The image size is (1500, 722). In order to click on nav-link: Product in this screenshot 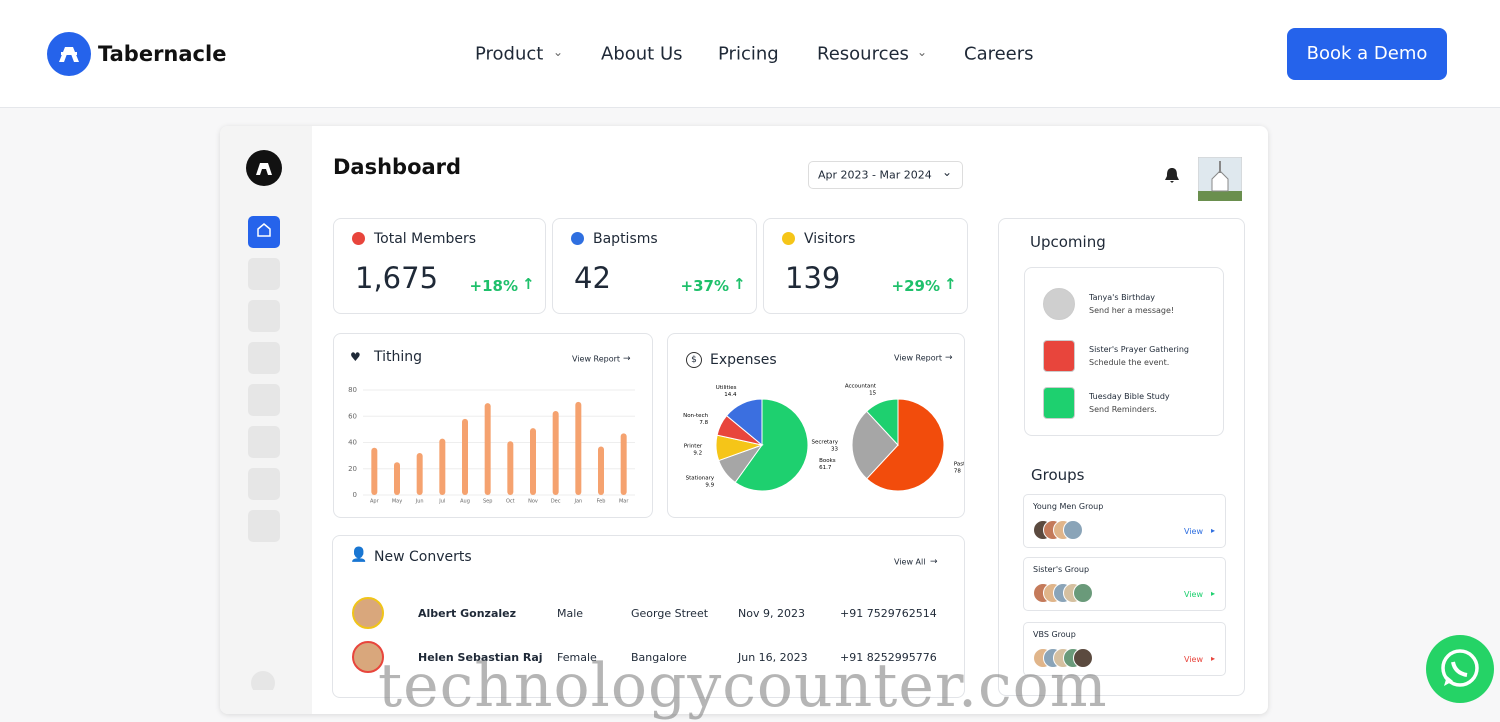, I will do `click(509, 54)`.